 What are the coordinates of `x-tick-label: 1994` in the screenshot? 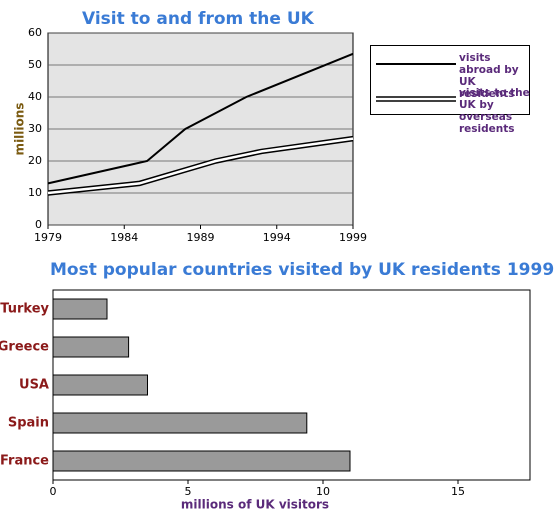 It's located at (277, 237).